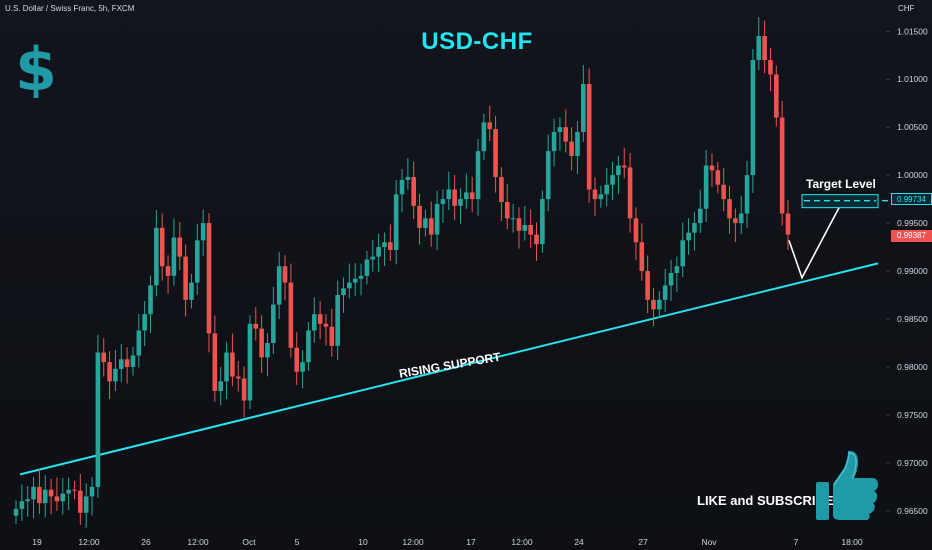 The width and height of the screenshot is (932, 550). Describe the element at coordinates (912, 79) in the screenshot. I see `y-tick-label: 1.01000` at that location.